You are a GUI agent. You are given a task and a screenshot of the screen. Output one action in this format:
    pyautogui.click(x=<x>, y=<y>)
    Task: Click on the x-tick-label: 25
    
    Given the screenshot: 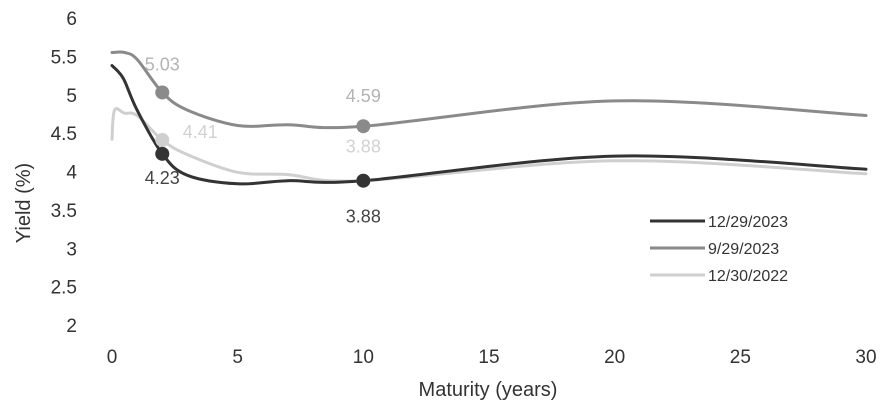 What is the action you would take?
    pyautogui.click(x=740, y=357)
    